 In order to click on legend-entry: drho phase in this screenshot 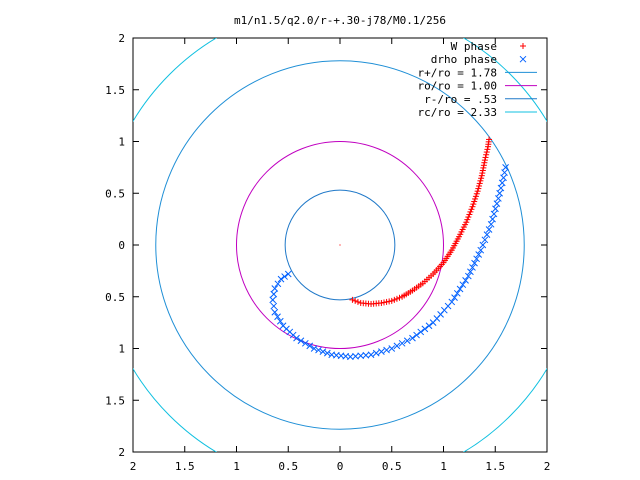, I will do `click(479, 59)`.